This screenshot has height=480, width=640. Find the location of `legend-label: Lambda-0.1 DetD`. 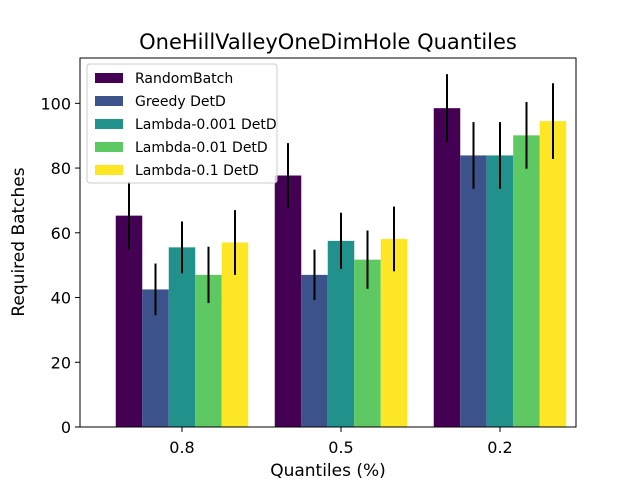

legend-label: Lambda-0.1 DetD is located at coordinates (197, 171).